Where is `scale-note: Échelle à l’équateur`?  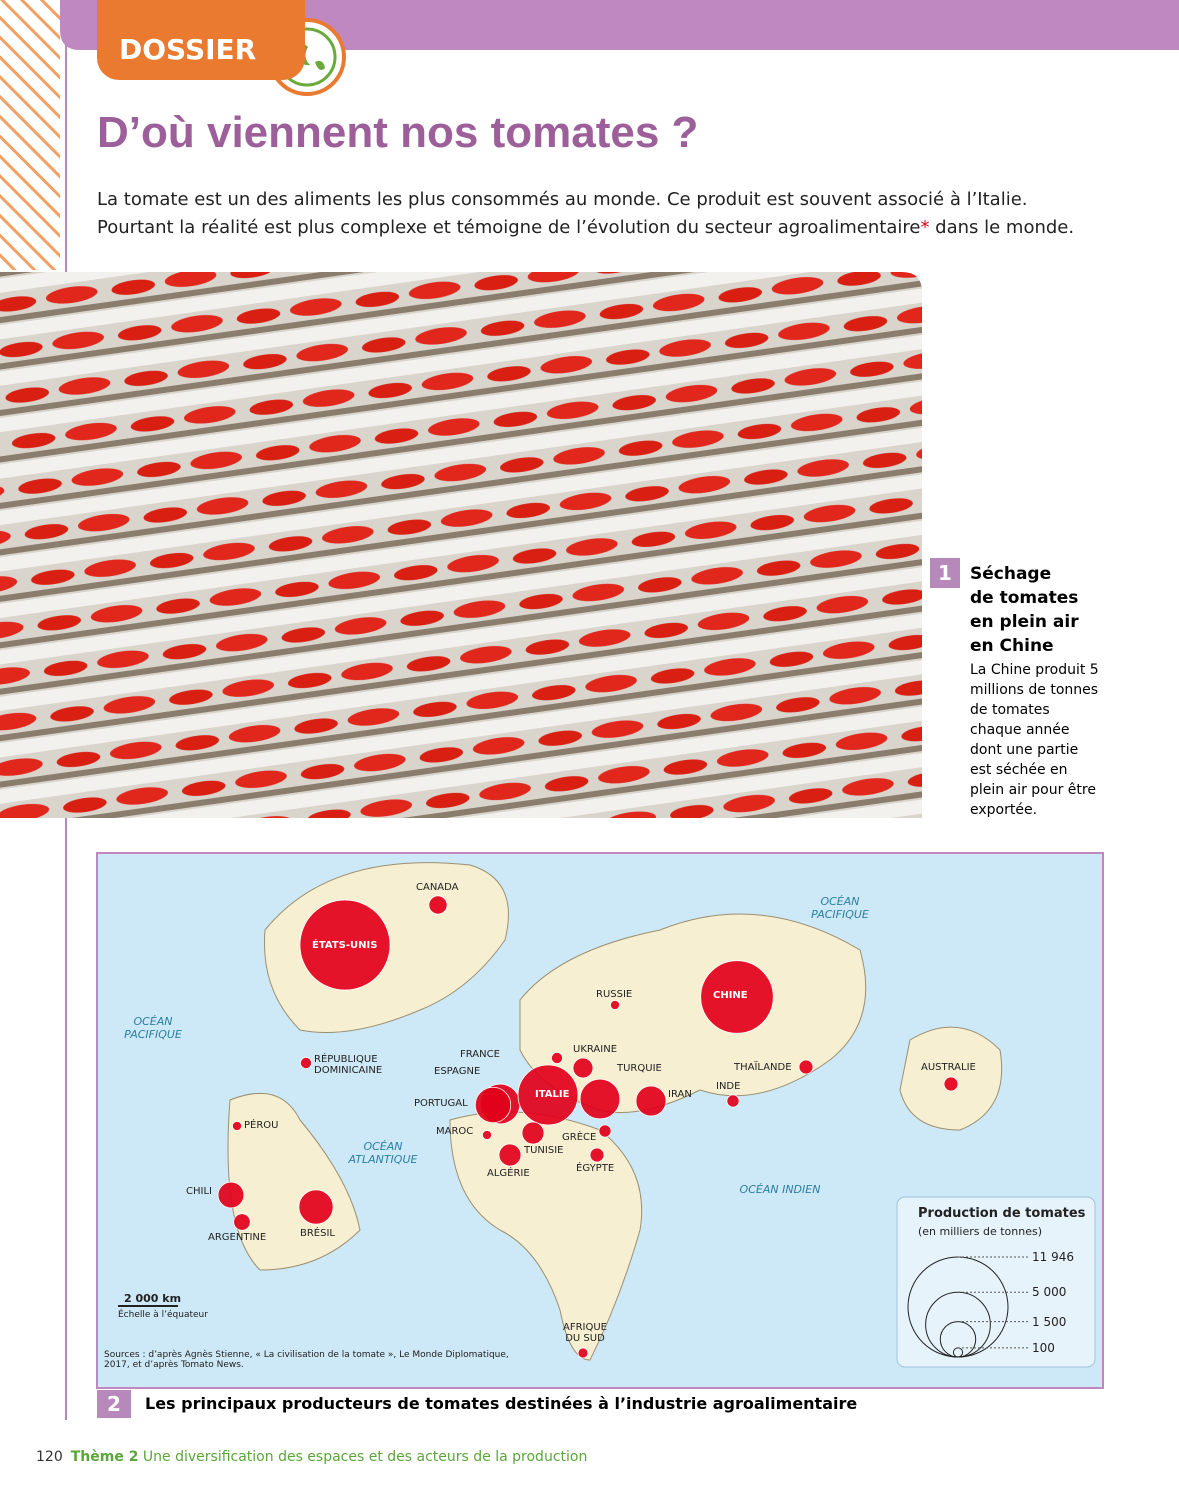 scale-note: Échelle à l’équateur is located at coordinates (163, 1315).